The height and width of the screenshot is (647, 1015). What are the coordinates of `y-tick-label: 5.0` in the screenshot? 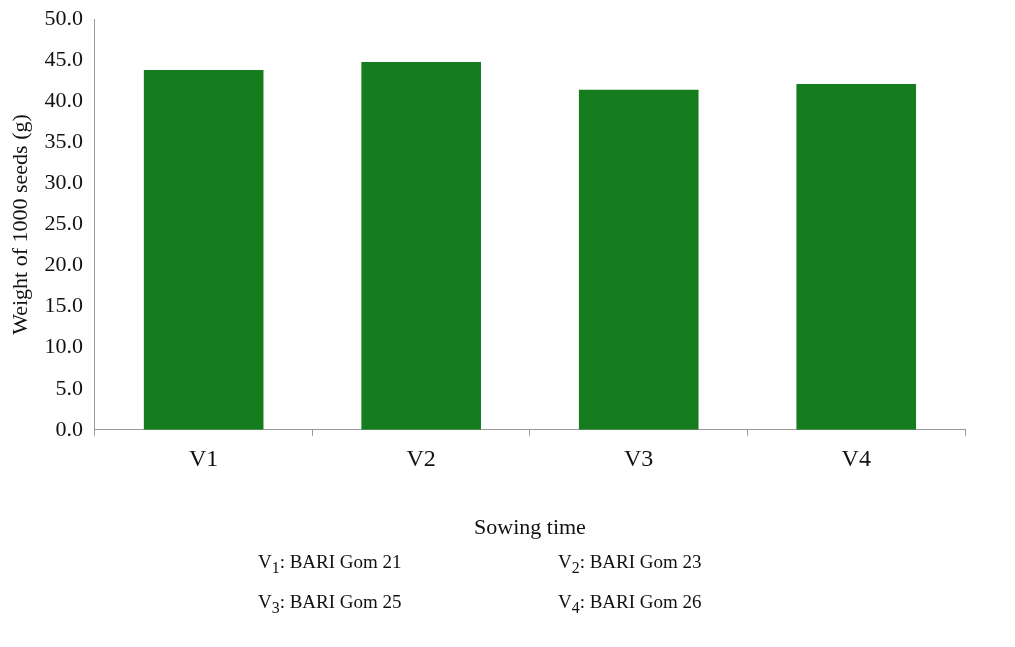 It's located at (69, 387).